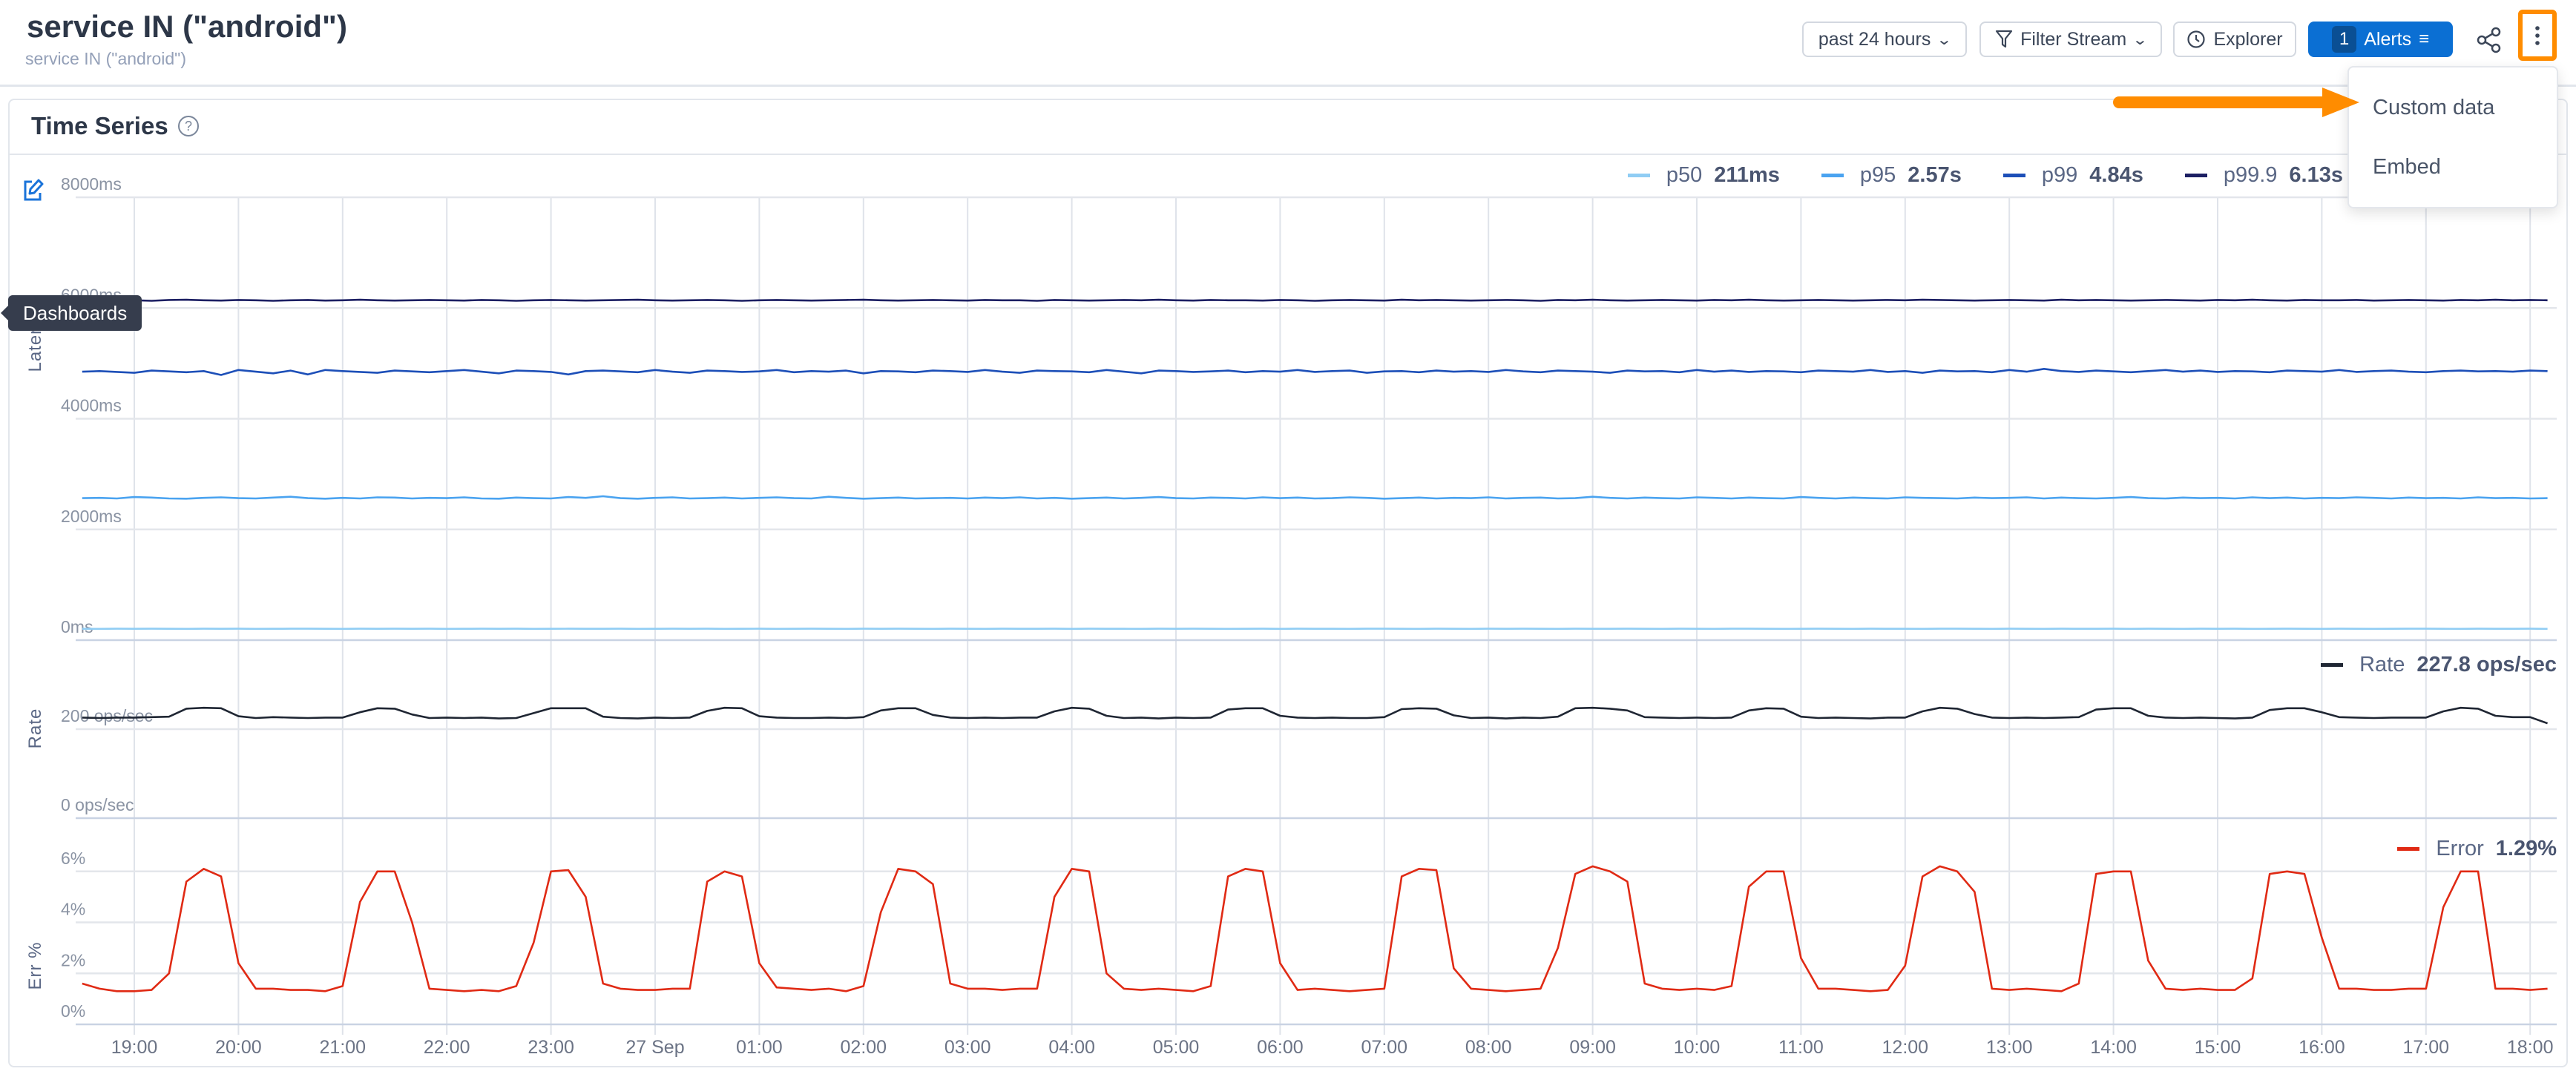 The image size is (2576, 1080). I want to click on legend-item-error: Error 1.29%, so click(2477, 849).